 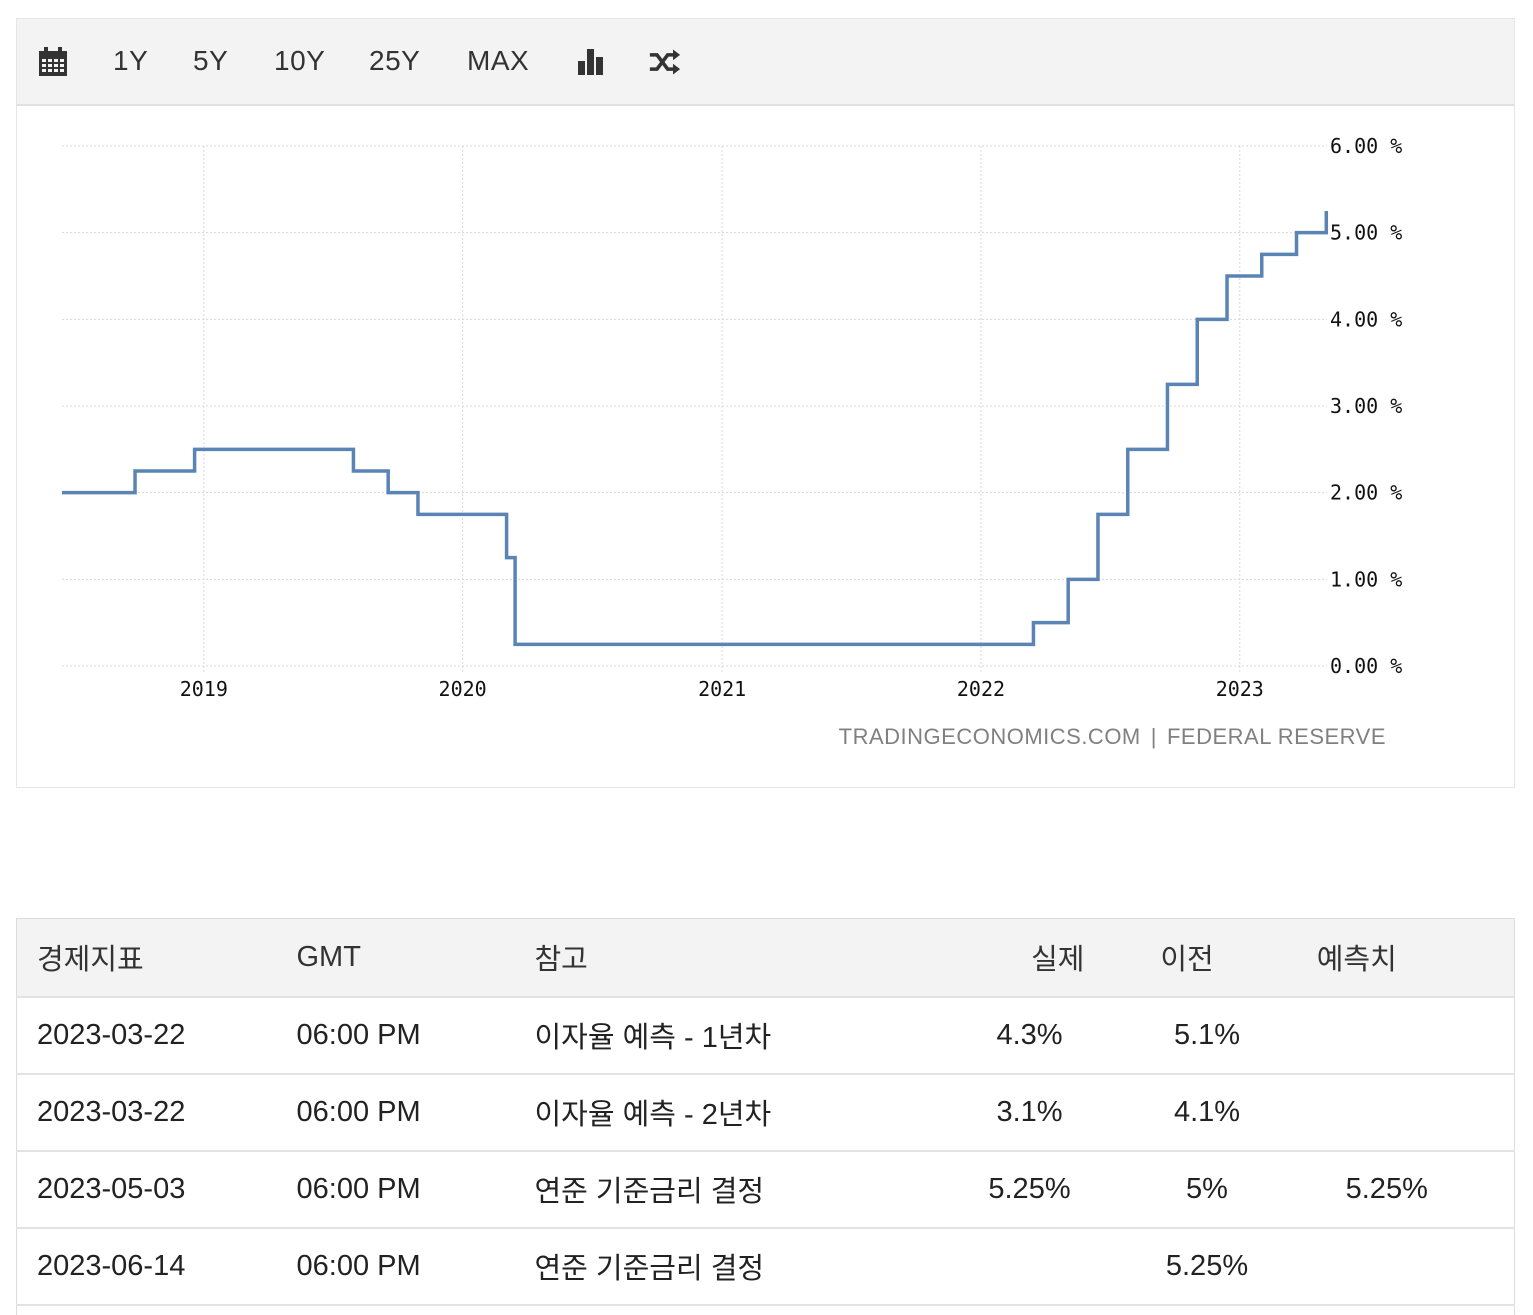 What do you see at coordinates (1029, 1111) in the screenshot?
I see `cell-actual: 3.1%` at bounding box center [1029, 1111].